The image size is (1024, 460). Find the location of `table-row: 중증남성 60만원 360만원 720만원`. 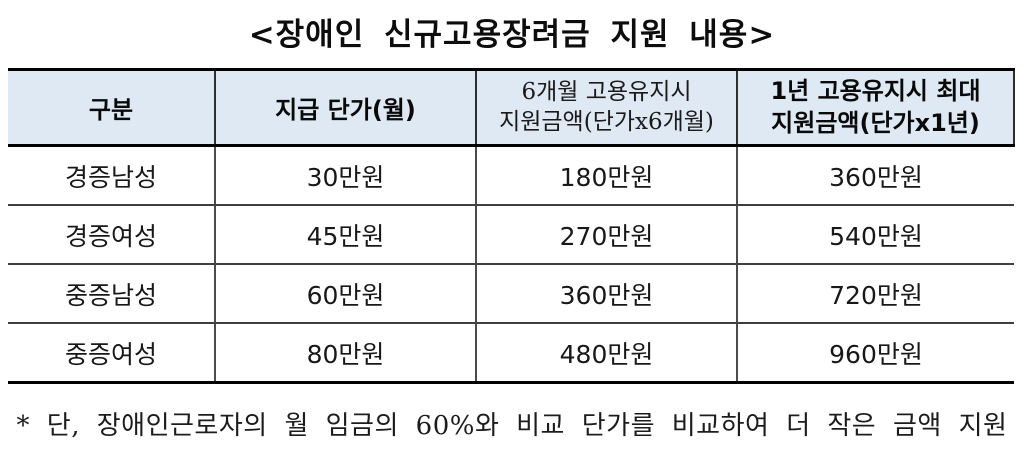

table-row: 중증남성 60만원 360만원 720만원 is located at coordinates (511, 294).